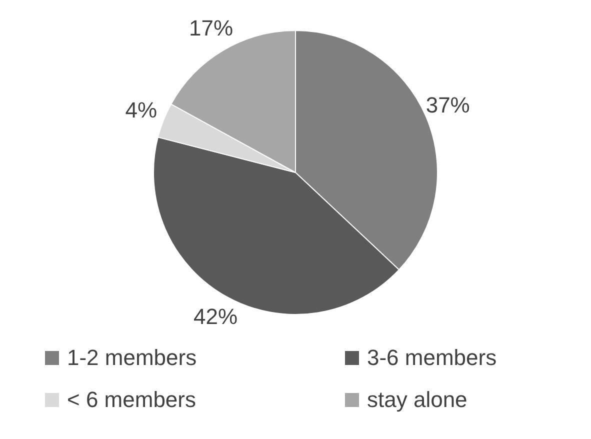 Image resolution: width=591 pixels, height=439 pixels. Describe the element at coordinates (417, 400) in the screenshot. I see `legend-label: stay alone` at that location.